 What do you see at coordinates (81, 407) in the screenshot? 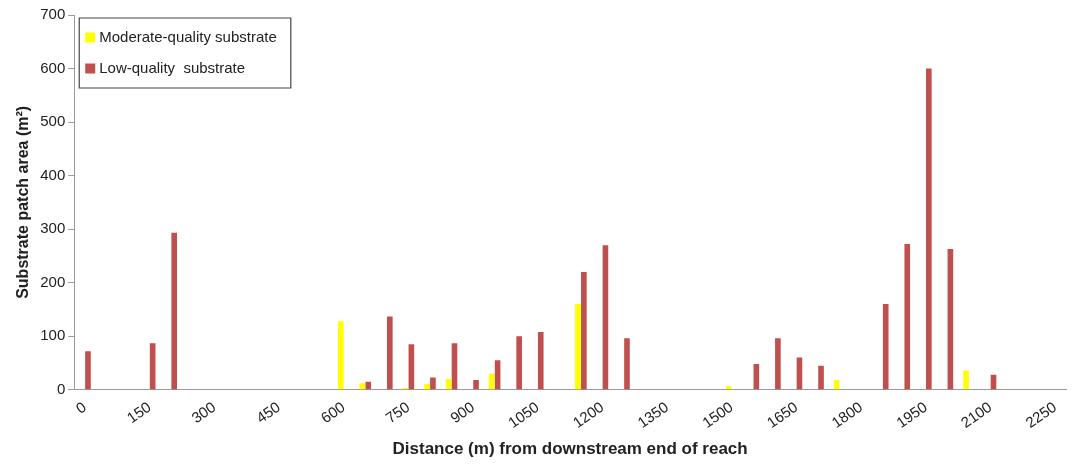
I see `x-tick-label: 0` at bounding box center [81, 407].